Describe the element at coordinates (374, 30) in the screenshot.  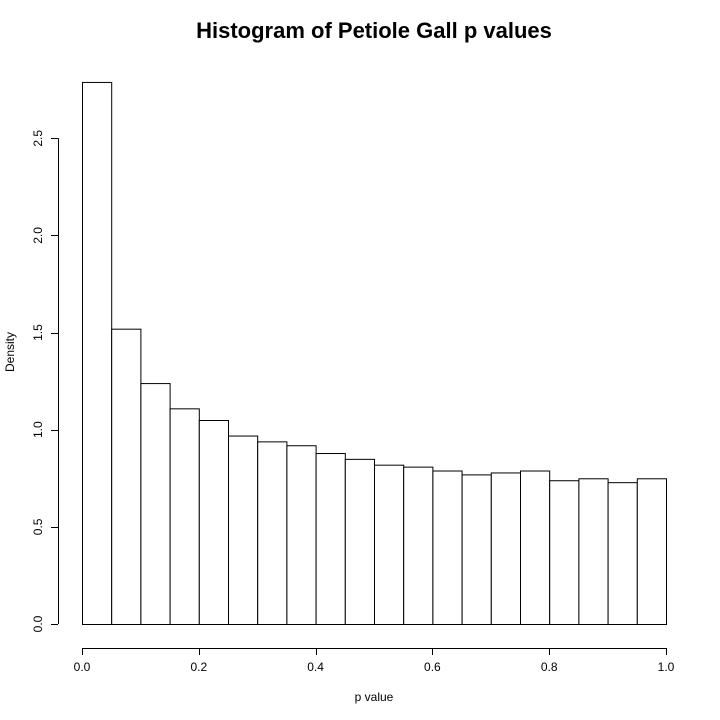
I see `chart-title: Histogram of Petiole Gall p values` at that location.